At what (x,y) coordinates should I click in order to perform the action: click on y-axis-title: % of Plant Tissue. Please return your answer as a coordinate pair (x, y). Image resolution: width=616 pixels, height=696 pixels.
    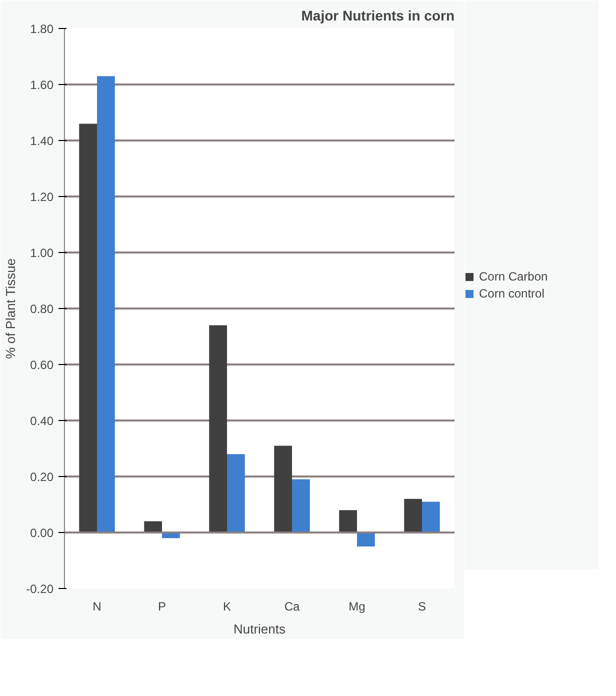
    Looking at the image, I should click on (10, 308).